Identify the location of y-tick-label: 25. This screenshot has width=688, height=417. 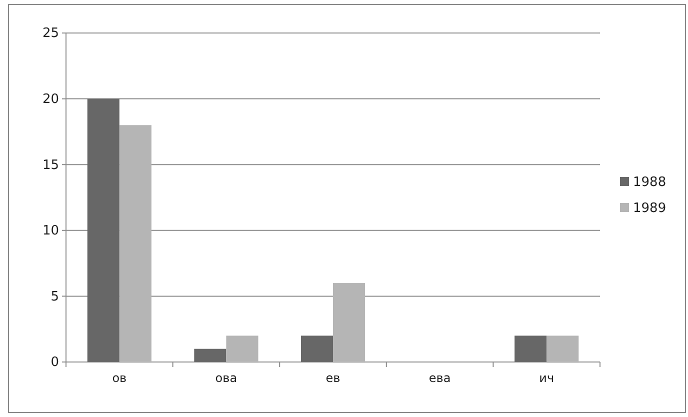
(50, 34).